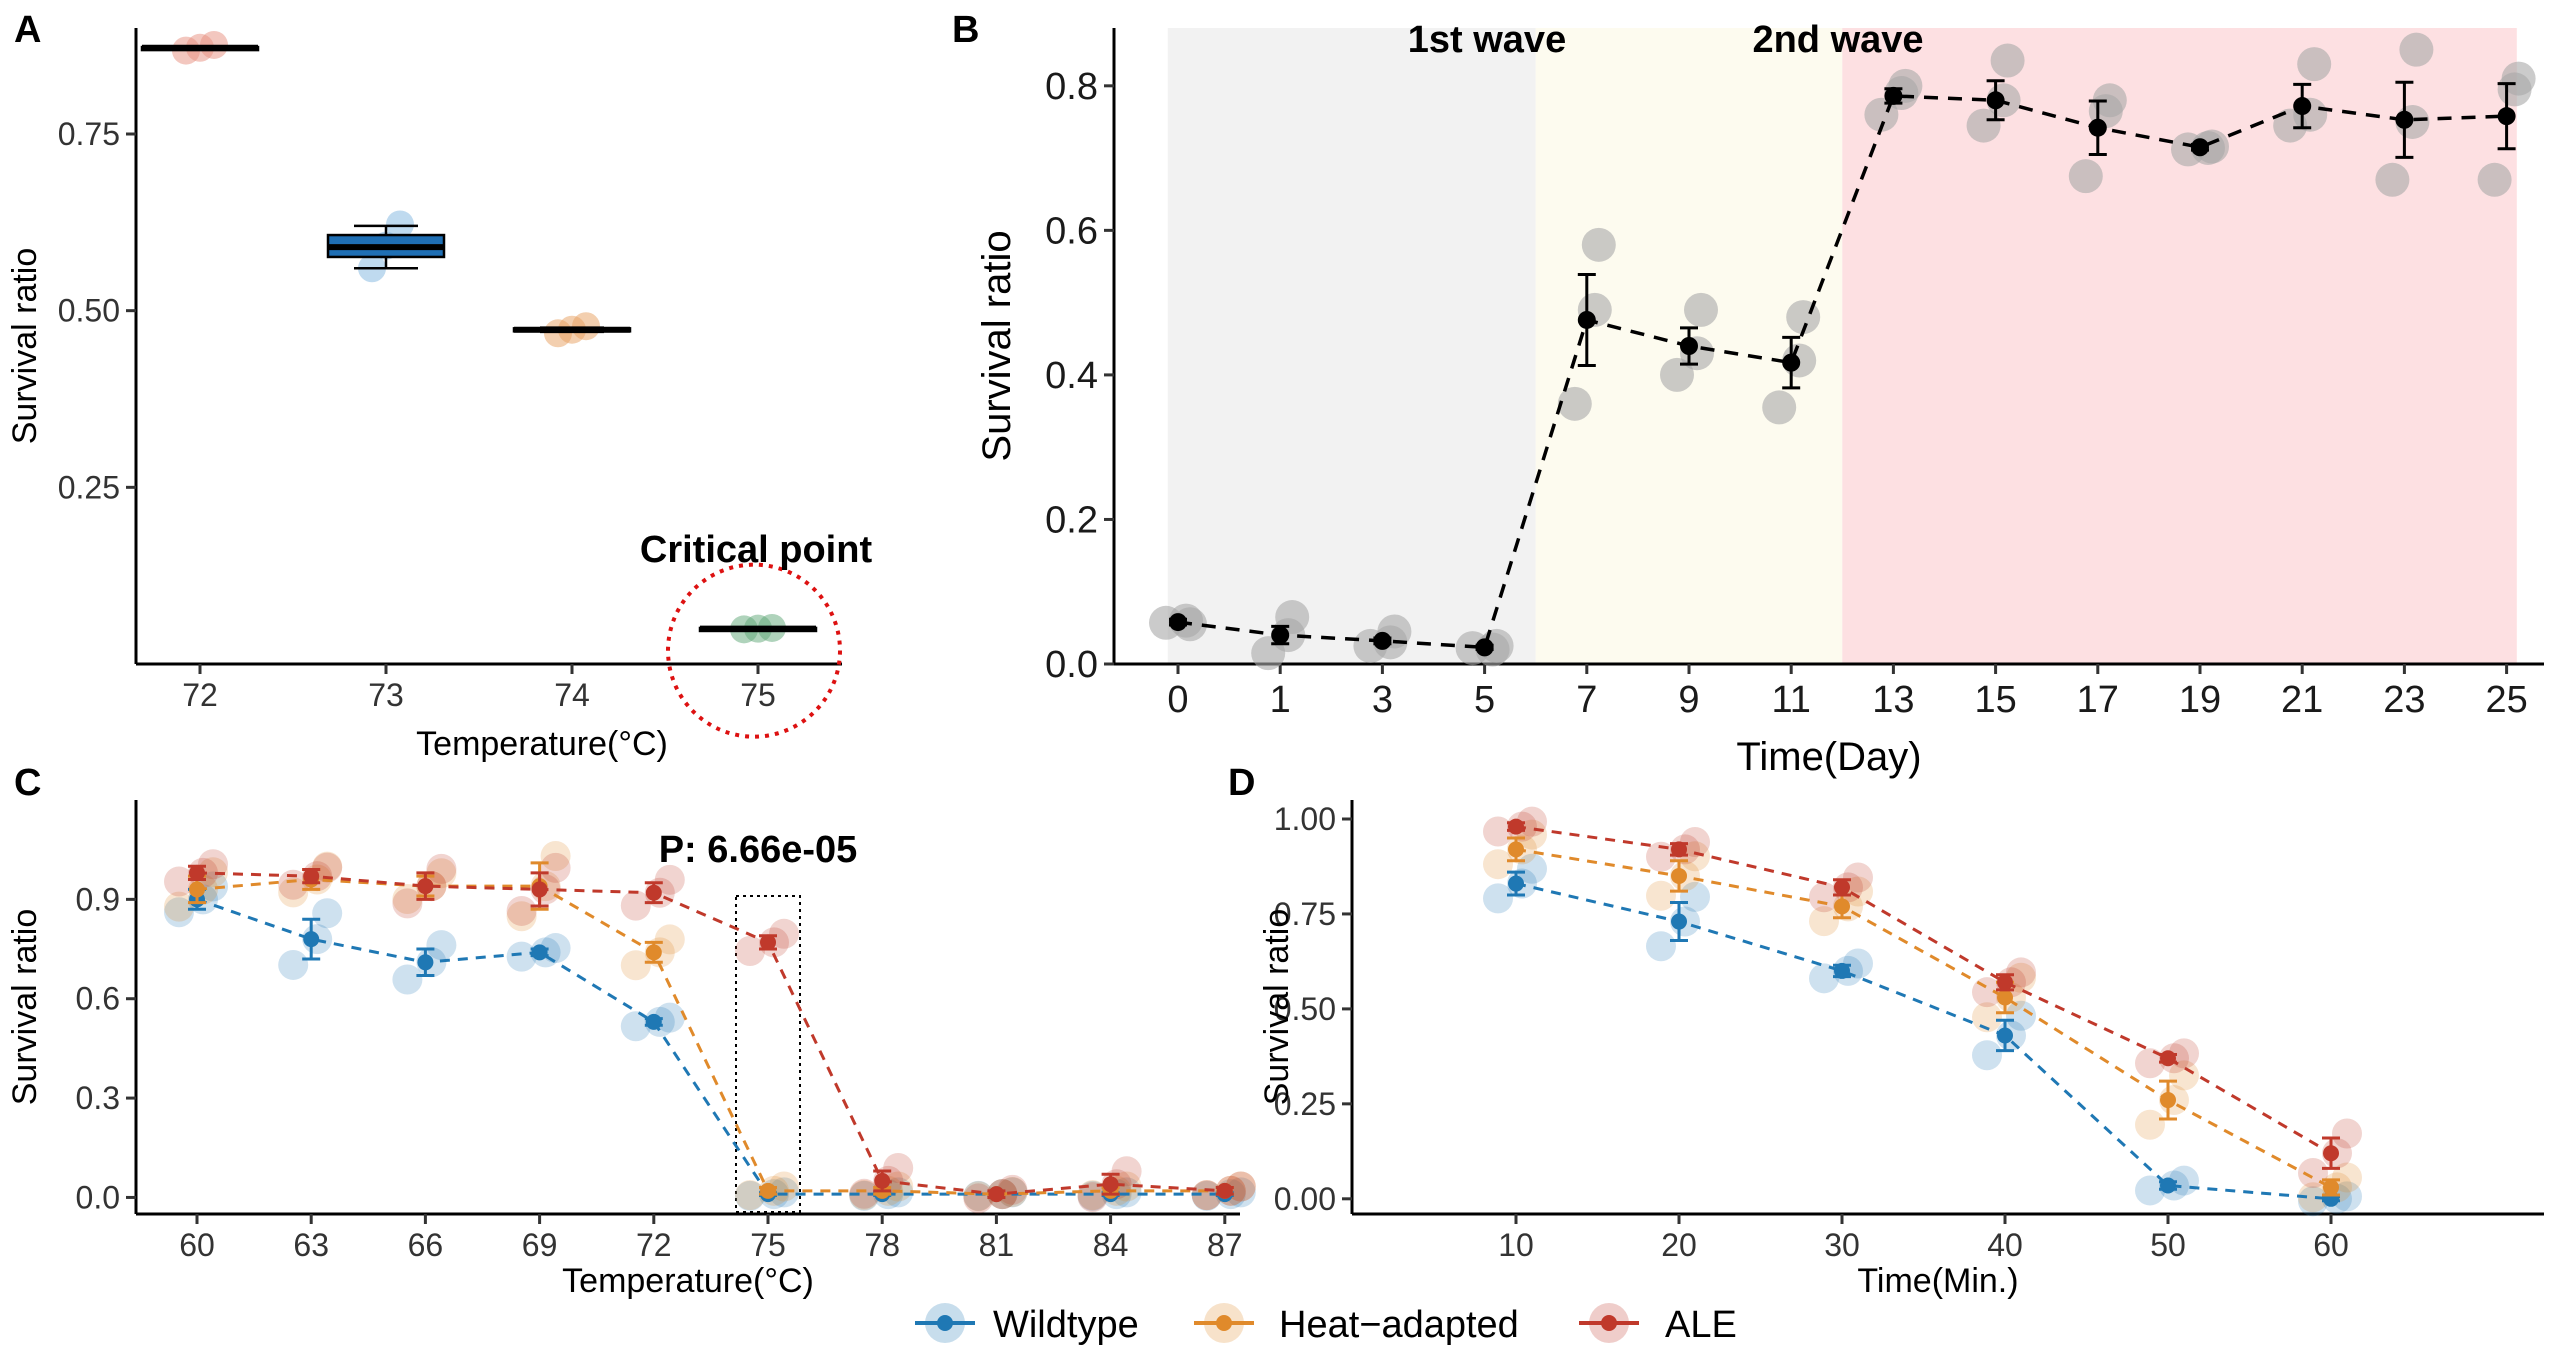  I want to click on panel-a-replicate-point, so click(586, 326).